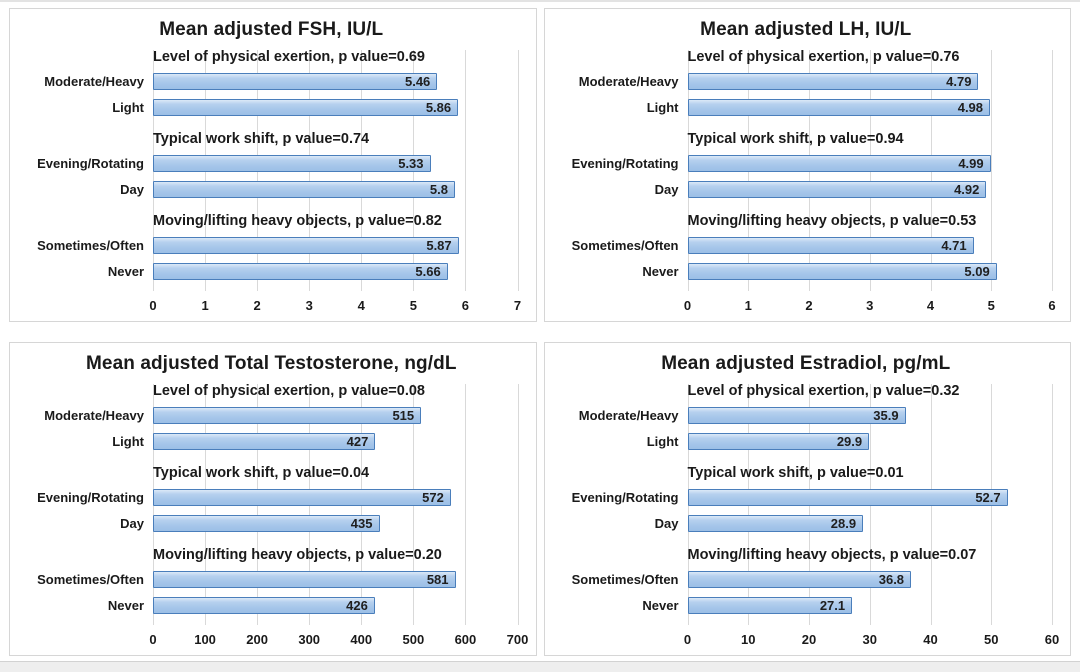  I want to click on bar-row: Never 5.09, so click(847, 271).